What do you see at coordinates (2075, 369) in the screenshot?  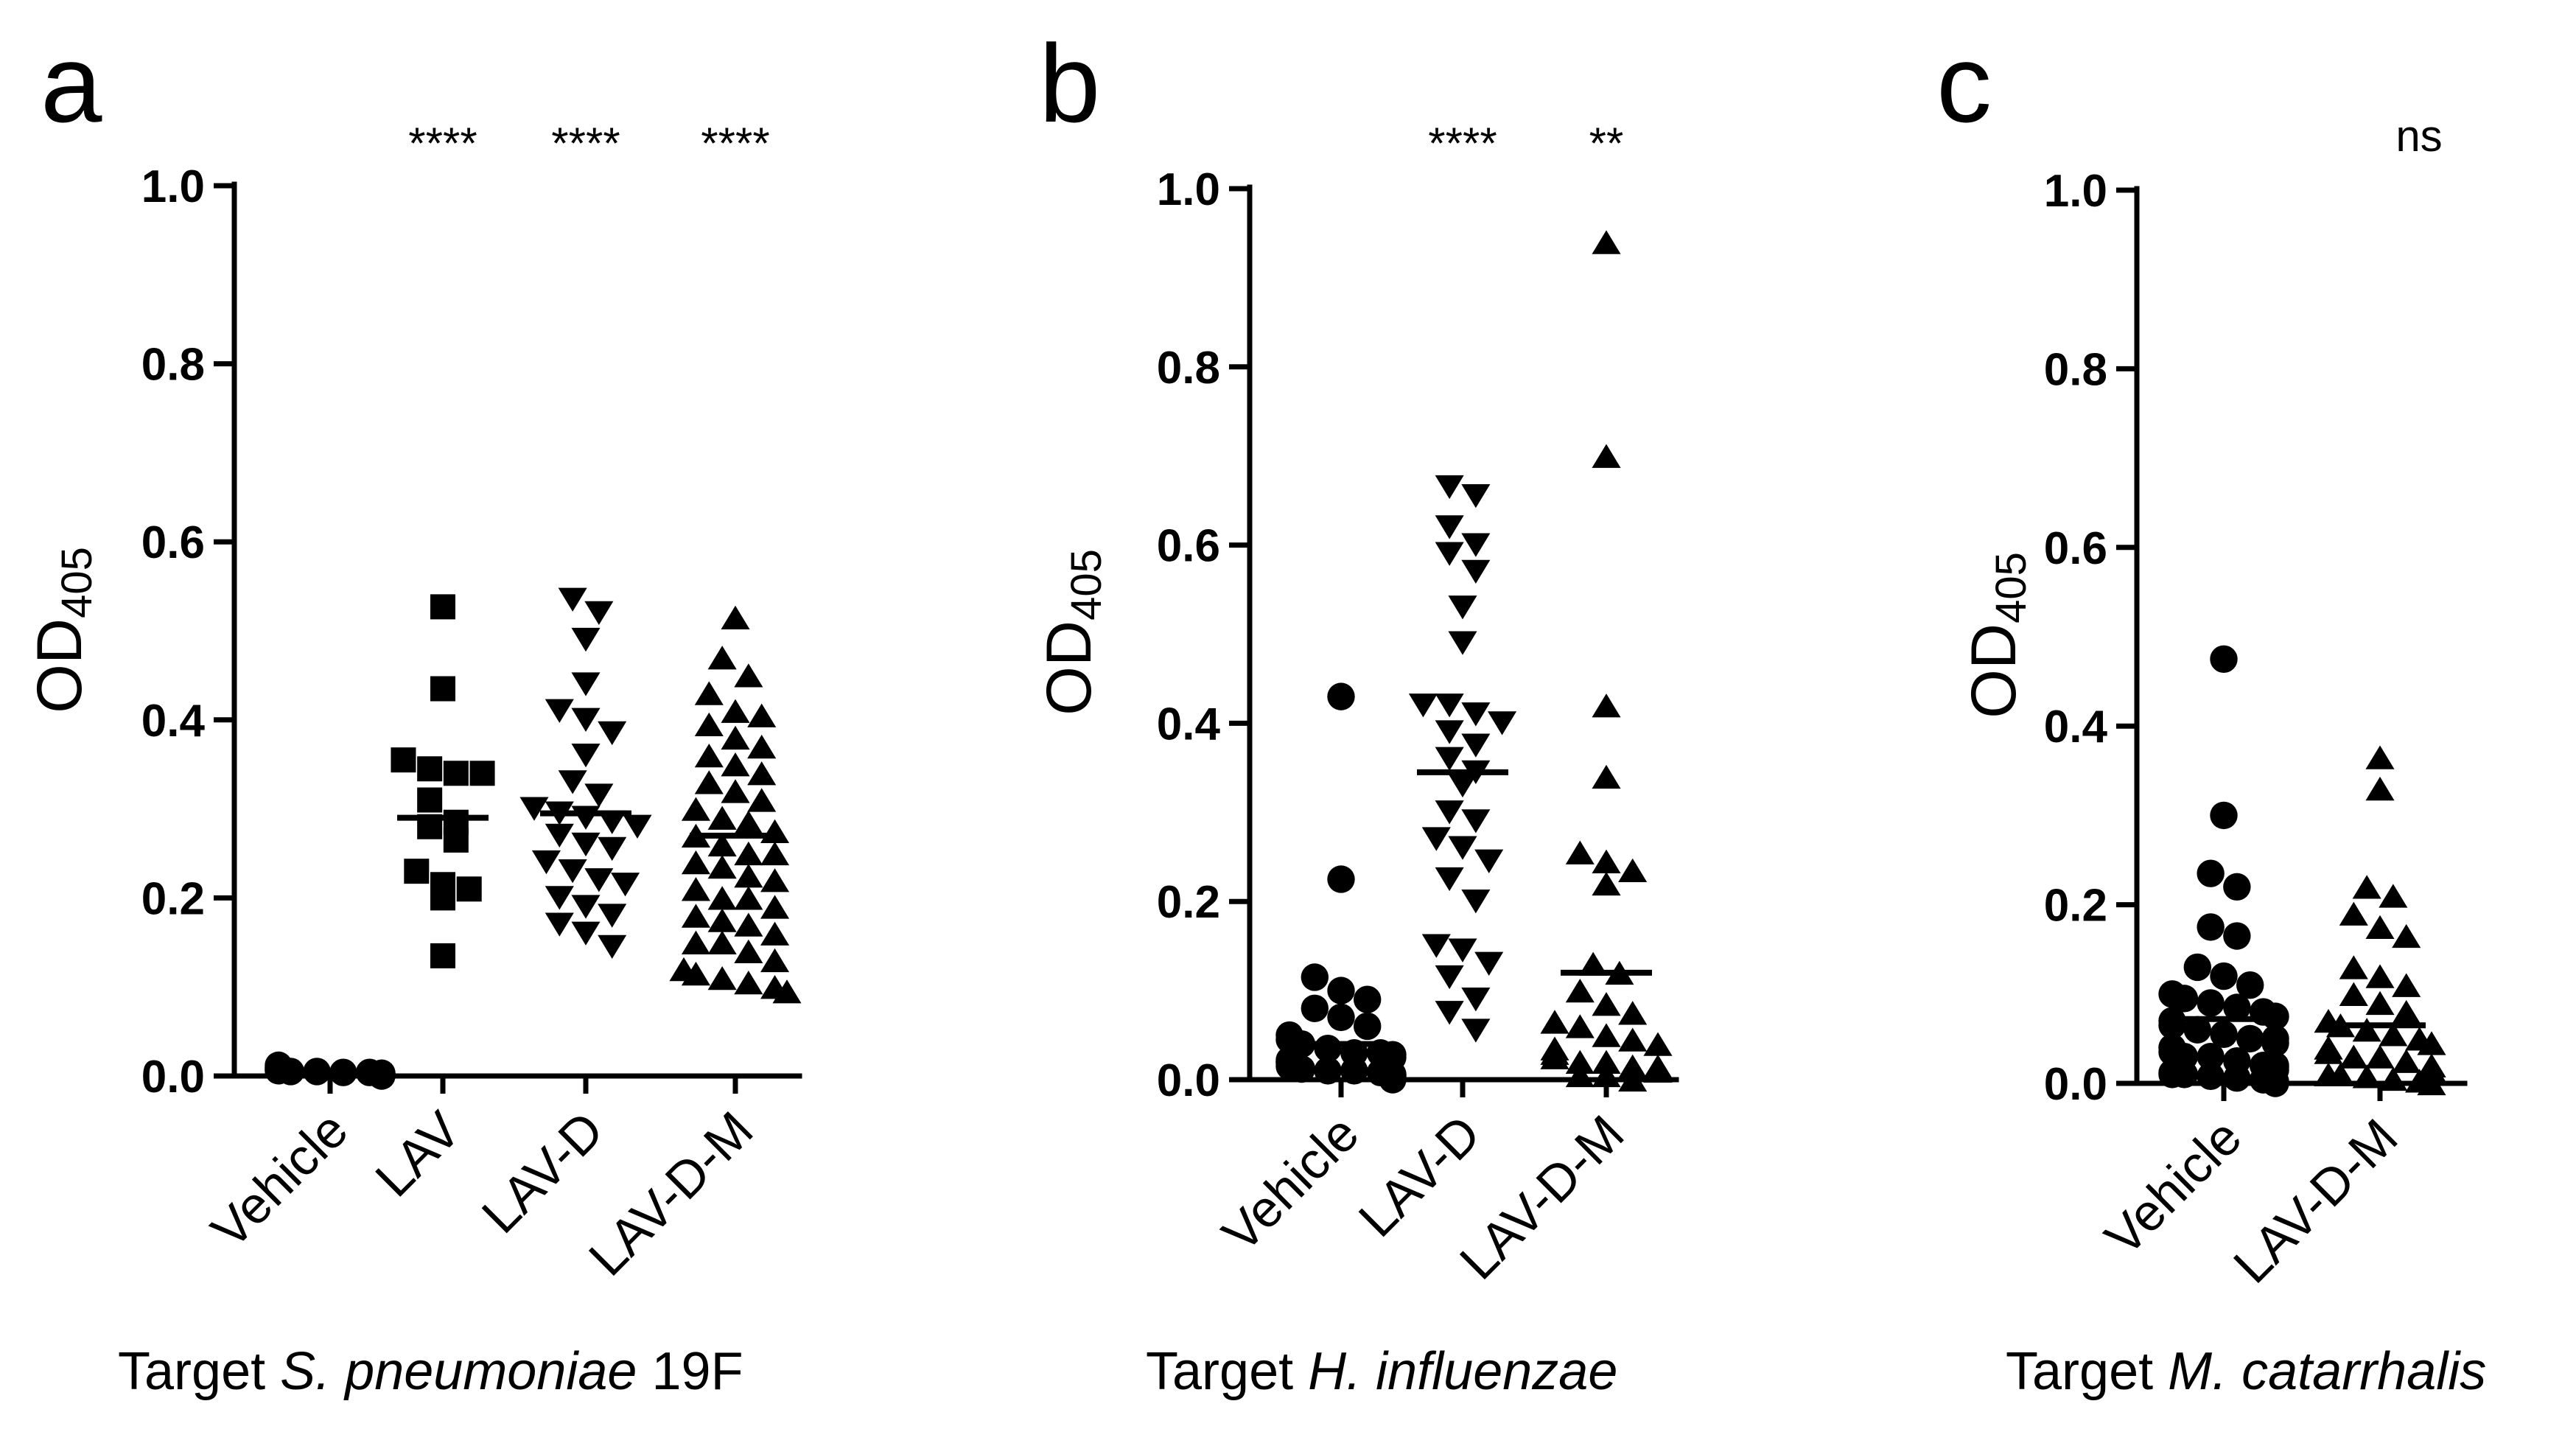 I see `y-tick-label: 0.8` at bounding box center [2075, 369].